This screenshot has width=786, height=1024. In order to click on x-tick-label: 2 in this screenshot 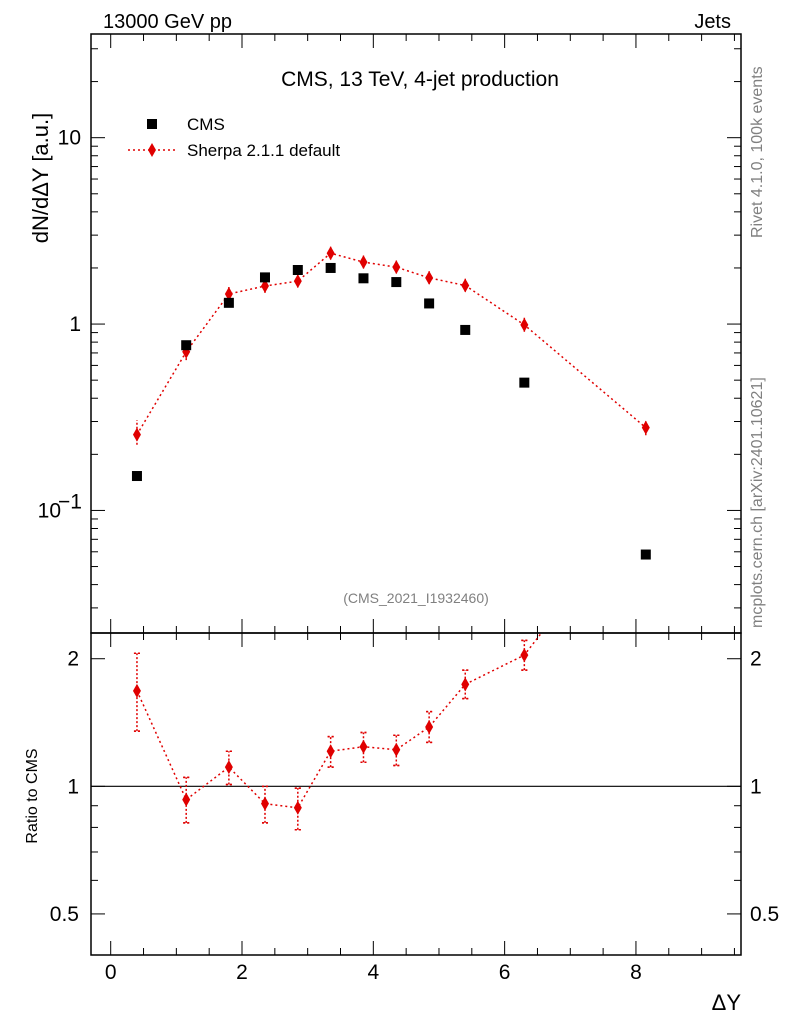, I will do `click(242, 972)`.